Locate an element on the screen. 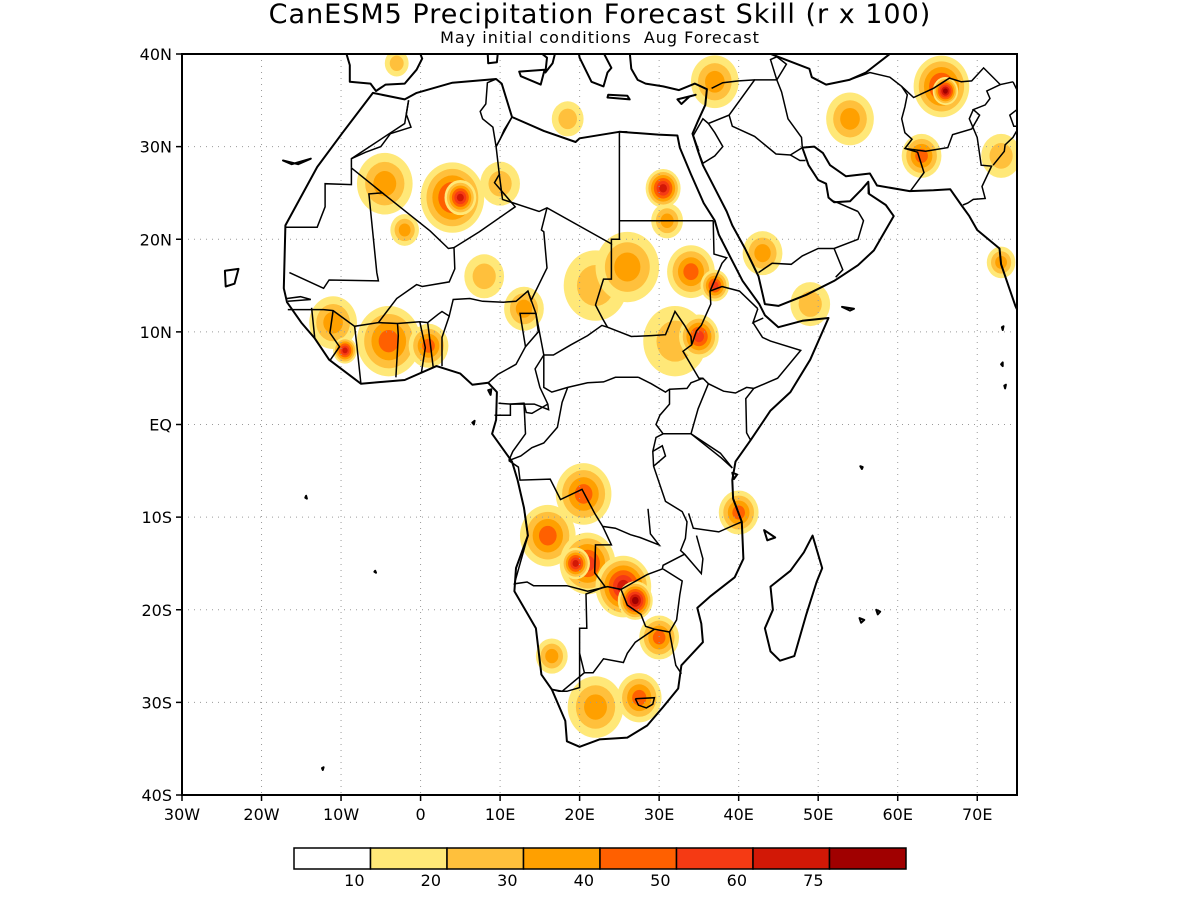  coastline-balkans is located at coordinates (595, 71).